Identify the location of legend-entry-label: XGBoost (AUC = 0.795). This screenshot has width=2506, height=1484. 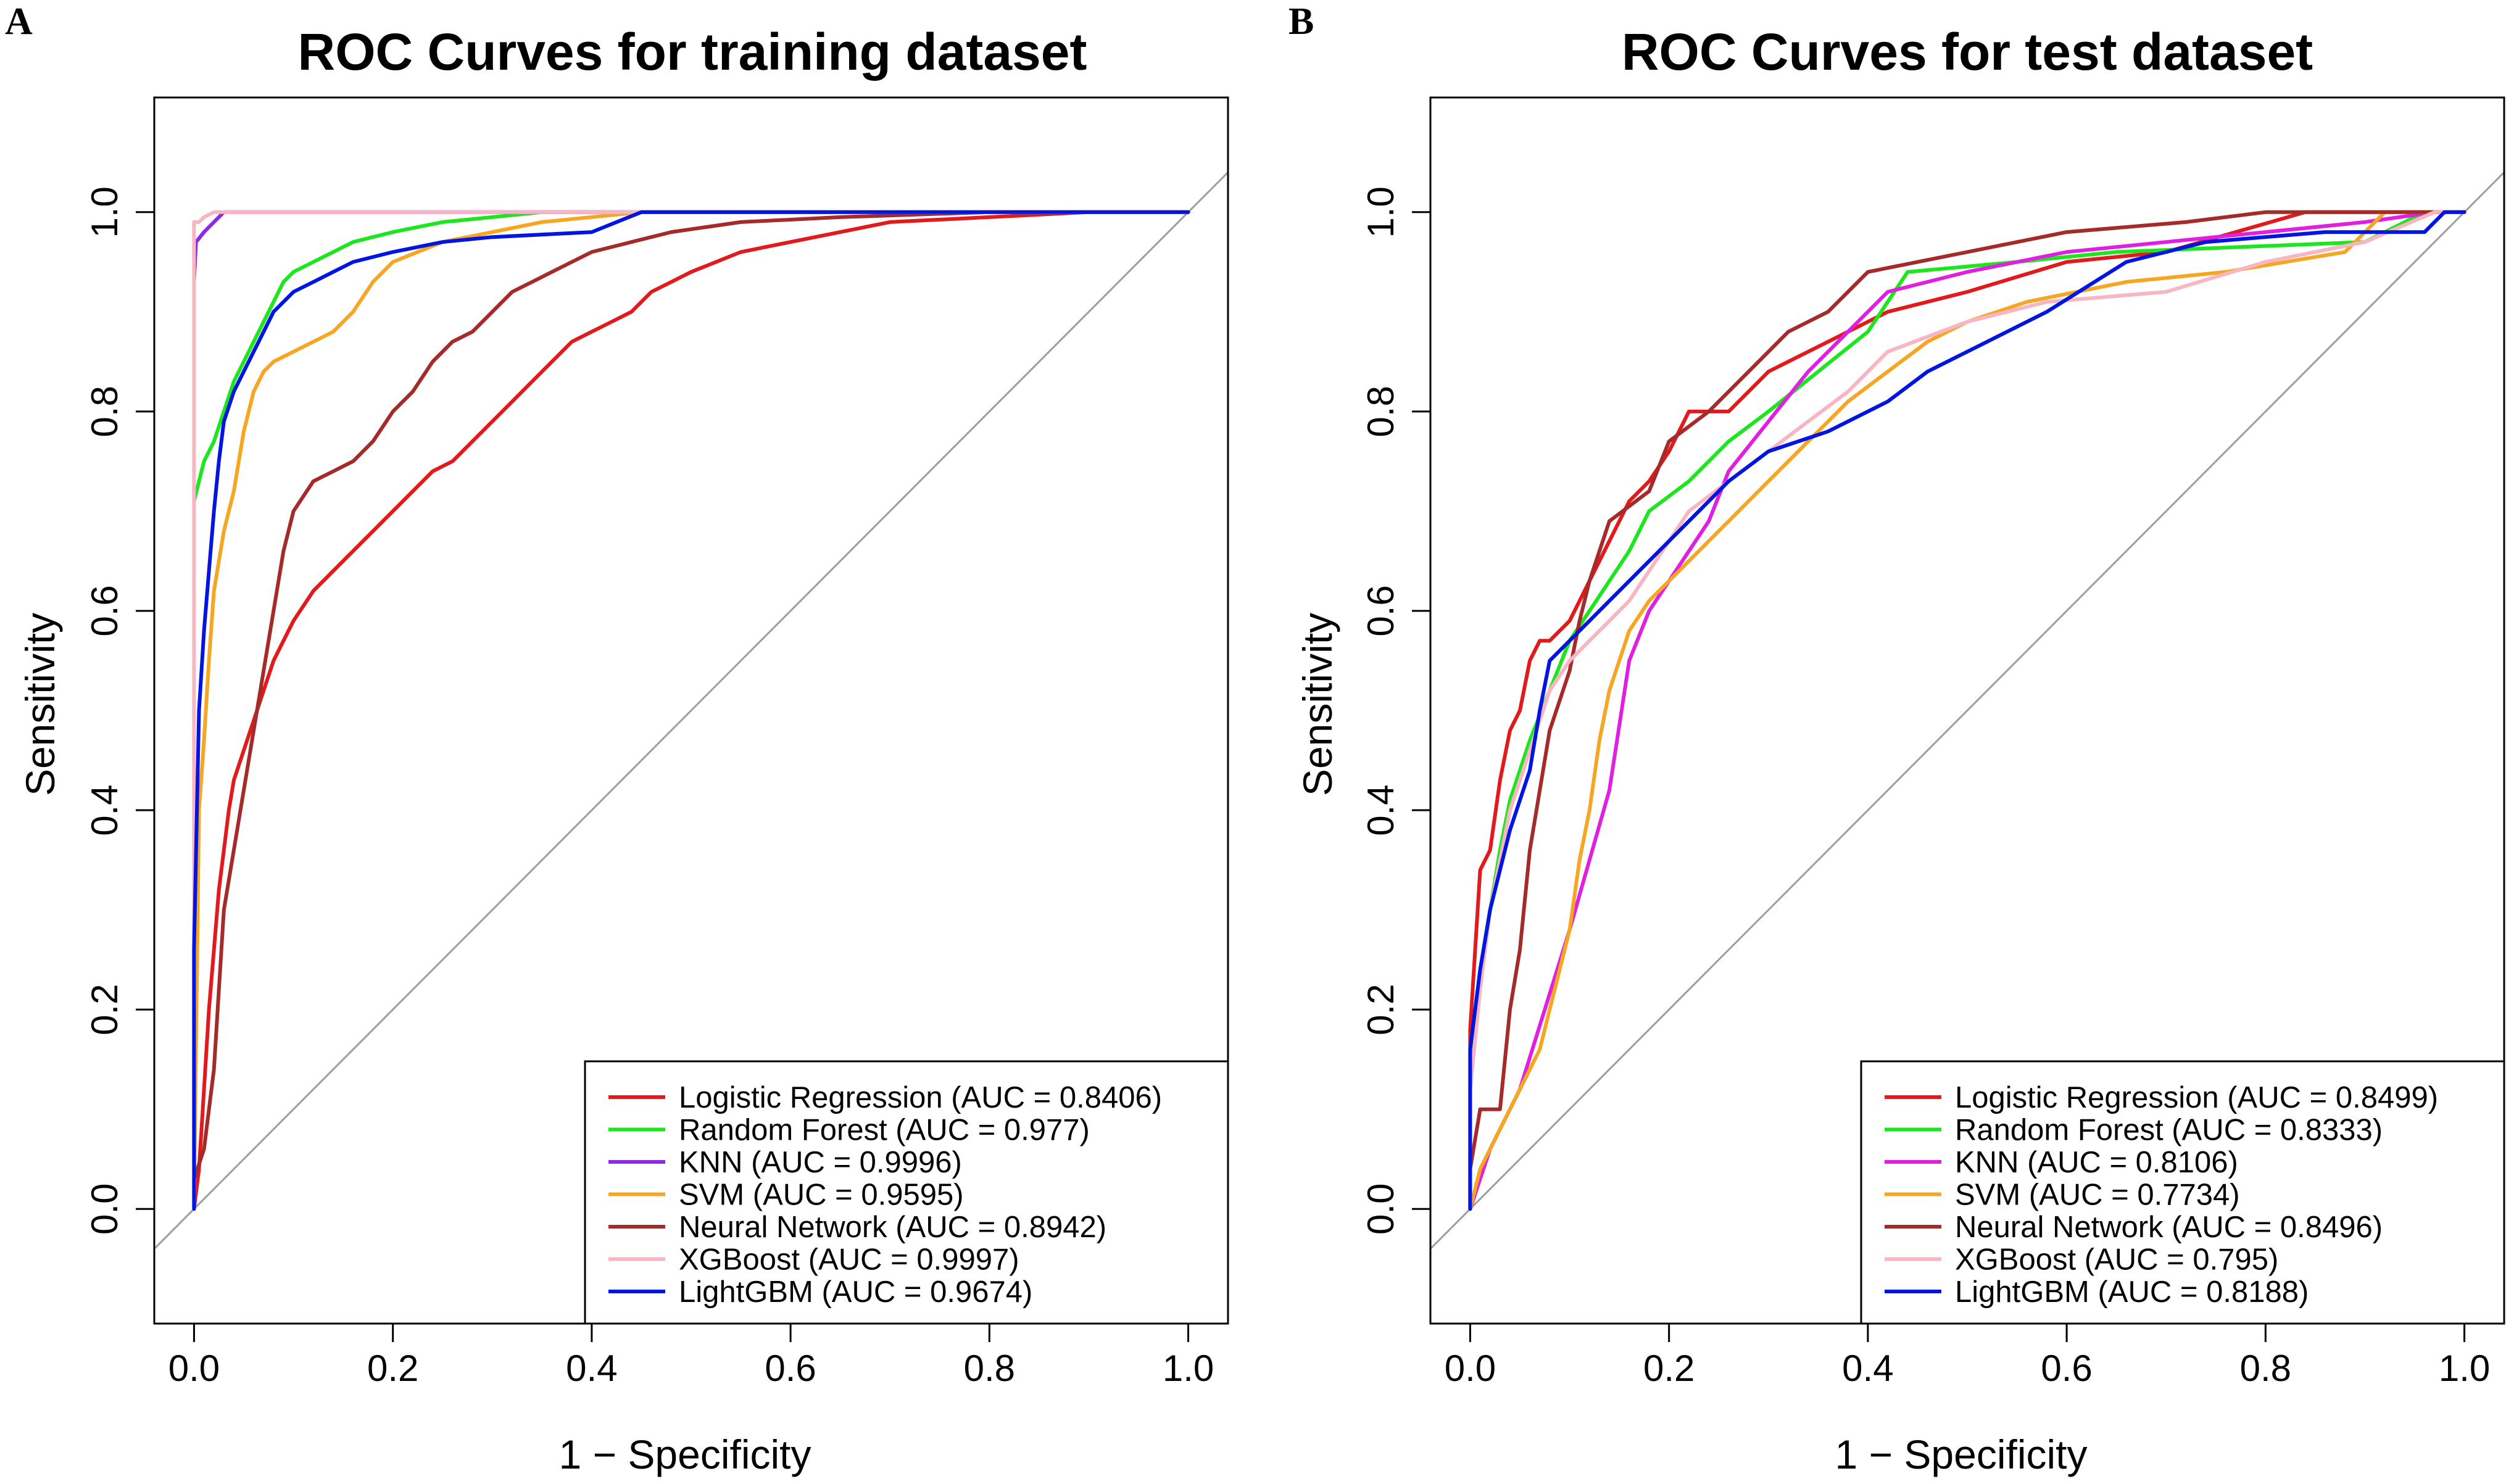
(2116, 1260).